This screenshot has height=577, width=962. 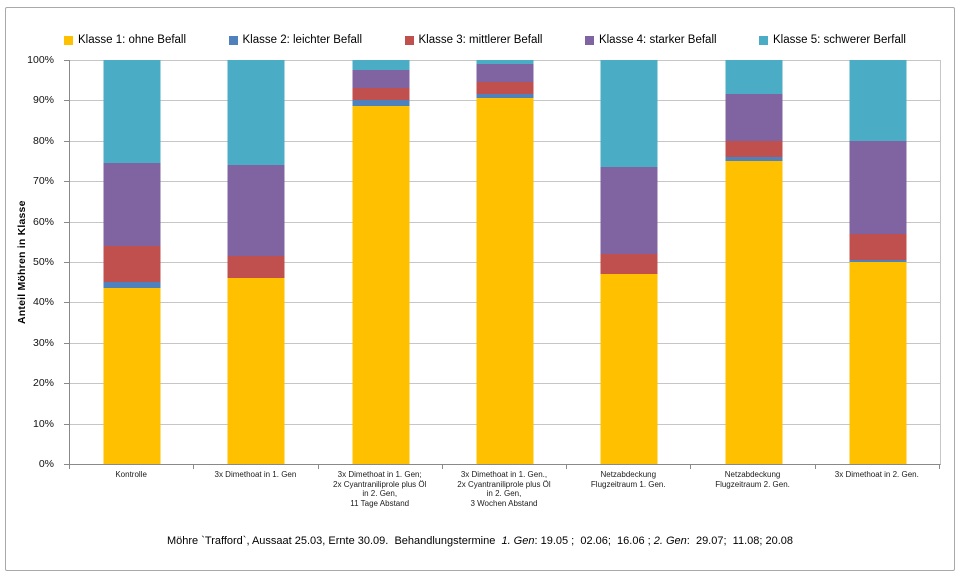 I want to click on legend-item: Klasse 2: leichter Befall, so click(x=295, y=40).